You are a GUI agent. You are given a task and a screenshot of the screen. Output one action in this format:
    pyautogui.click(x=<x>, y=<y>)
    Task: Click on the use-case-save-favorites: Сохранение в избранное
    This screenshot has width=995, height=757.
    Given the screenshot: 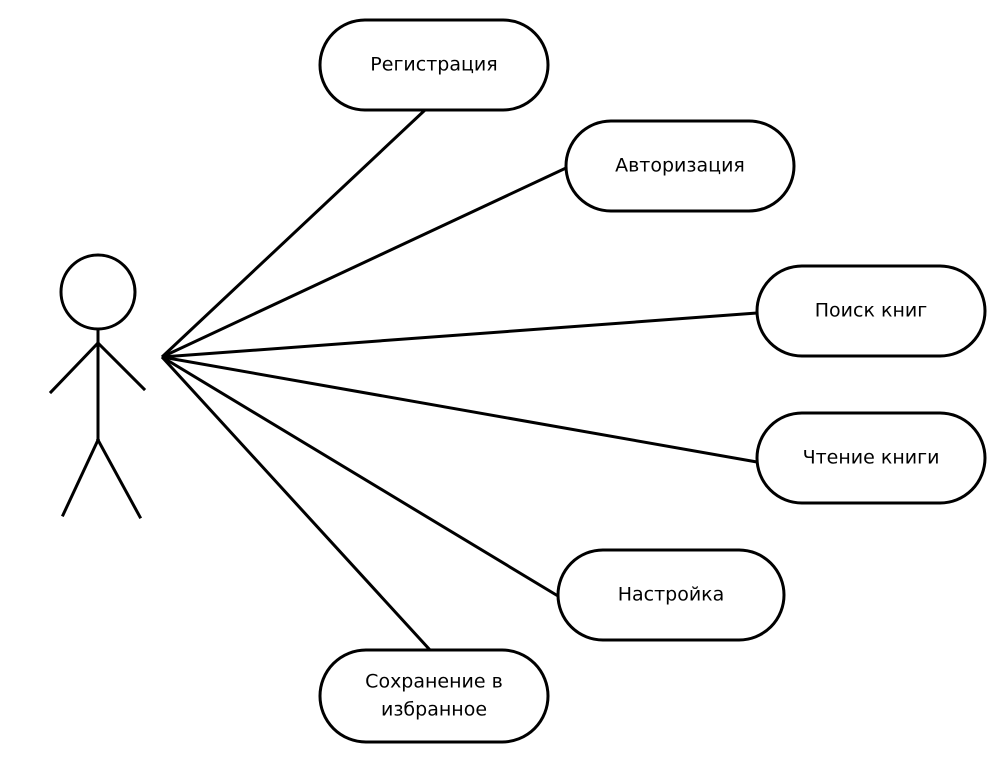 What is the action you would take?
    pyautogui.click(x=434, y=696)
    